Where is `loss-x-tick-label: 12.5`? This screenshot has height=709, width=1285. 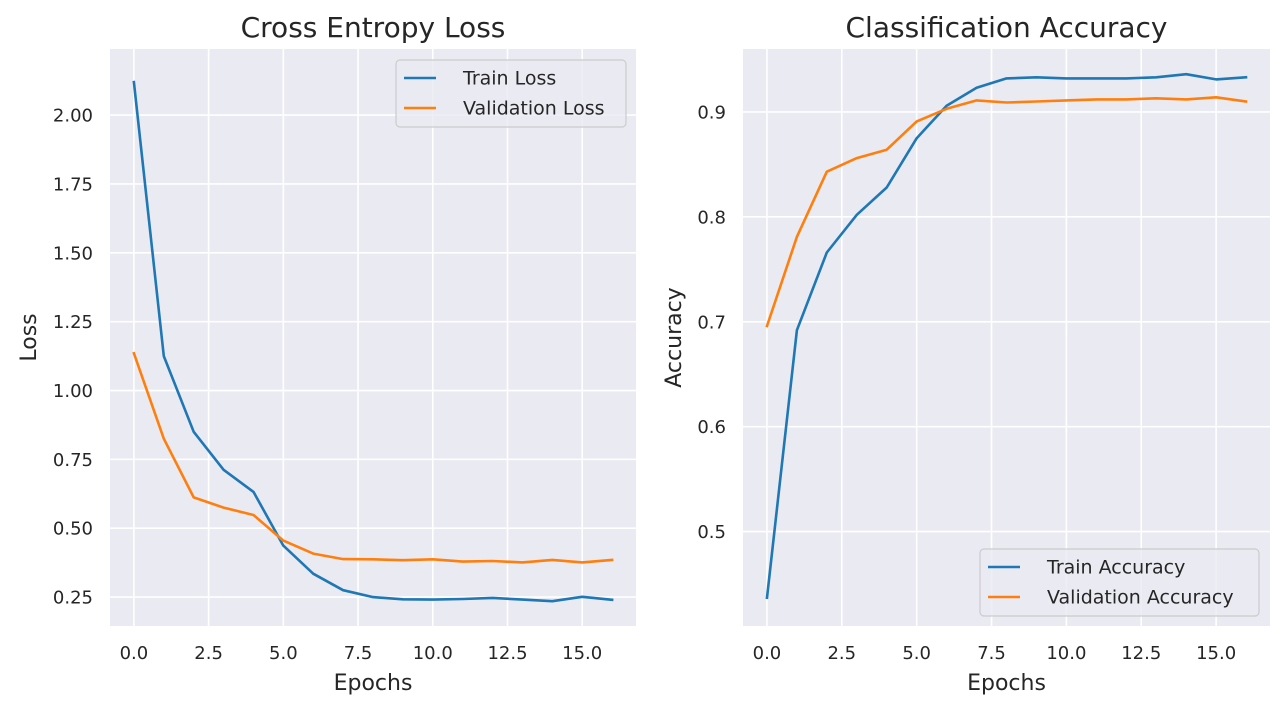
loss-x-tick-label: 12.5 is located at coordinates (507, 653).